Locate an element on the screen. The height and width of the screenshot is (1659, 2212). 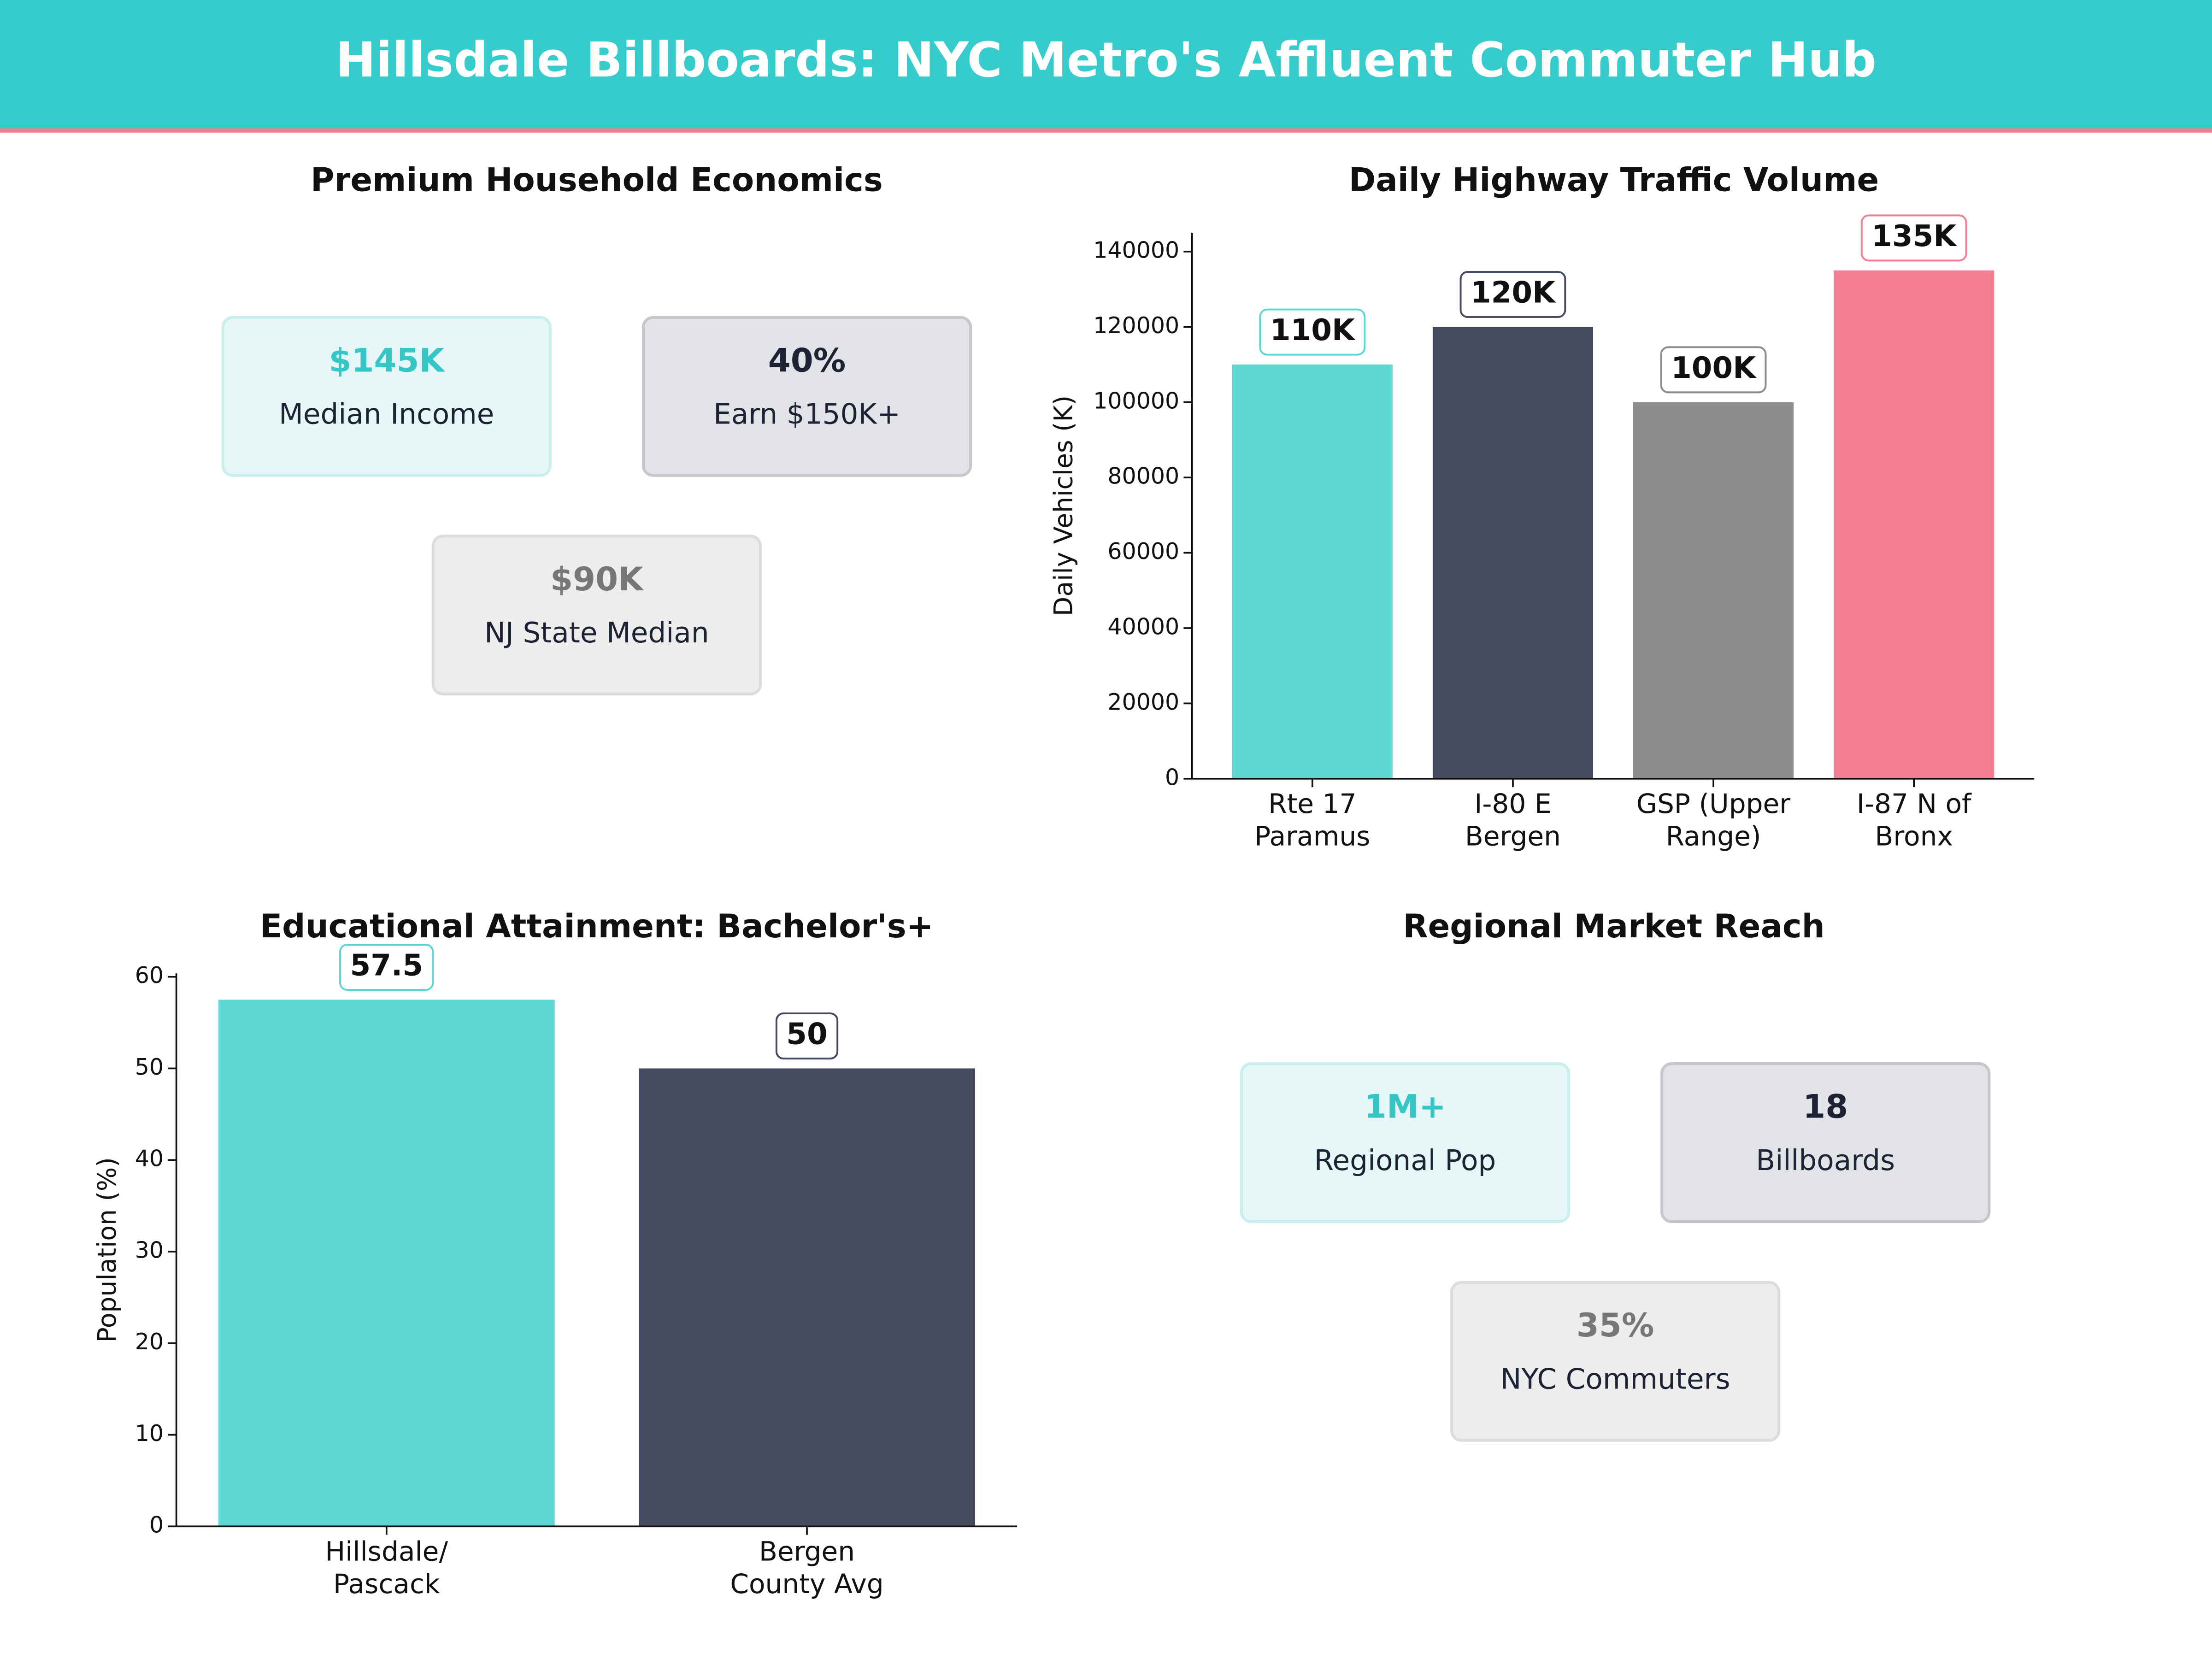
chart-title: Educational Attainment: Bachelor's+ is located at coordinates (597, 926).